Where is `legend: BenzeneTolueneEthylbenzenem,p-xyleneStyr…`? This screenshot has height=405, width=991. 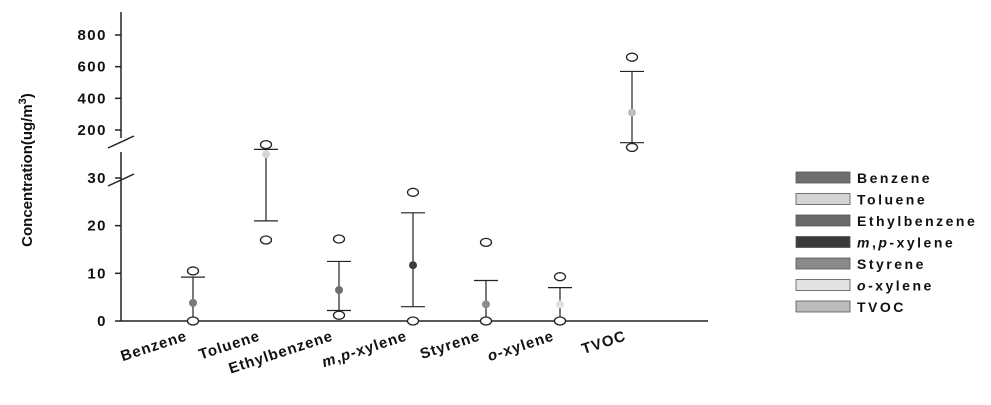
legend: BenzeneTolueneEthylbenzenem,p-xyleneStyr… is located at coordinates (886, 242).